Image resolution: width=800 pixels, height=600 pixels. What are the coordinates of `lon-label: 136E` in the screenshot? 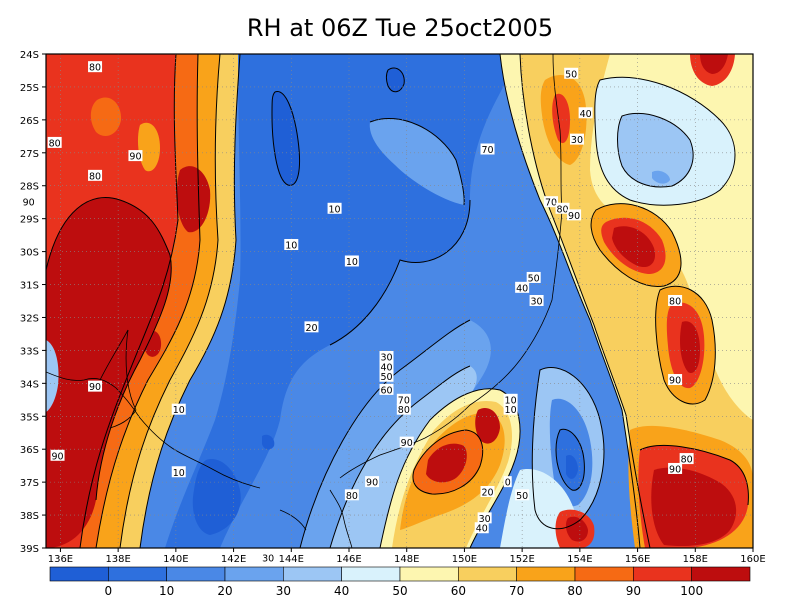 It's located at (60, 559).